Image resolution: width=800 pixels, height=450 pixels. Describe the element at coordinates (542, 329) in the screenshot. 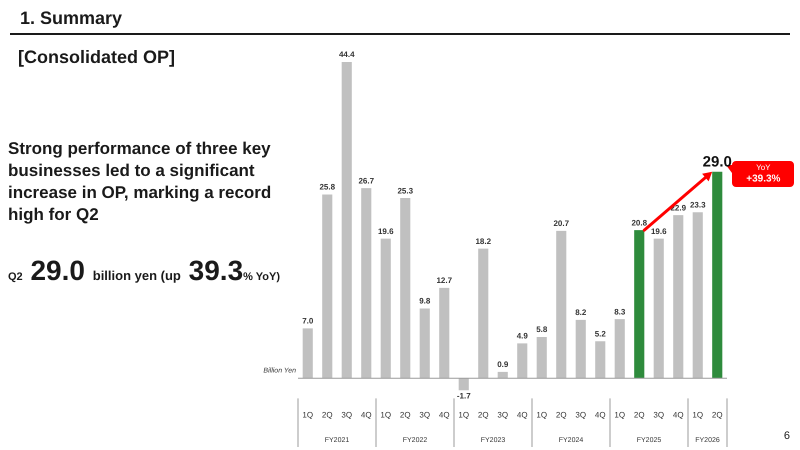

I see `data-label: 5.8` at that location.